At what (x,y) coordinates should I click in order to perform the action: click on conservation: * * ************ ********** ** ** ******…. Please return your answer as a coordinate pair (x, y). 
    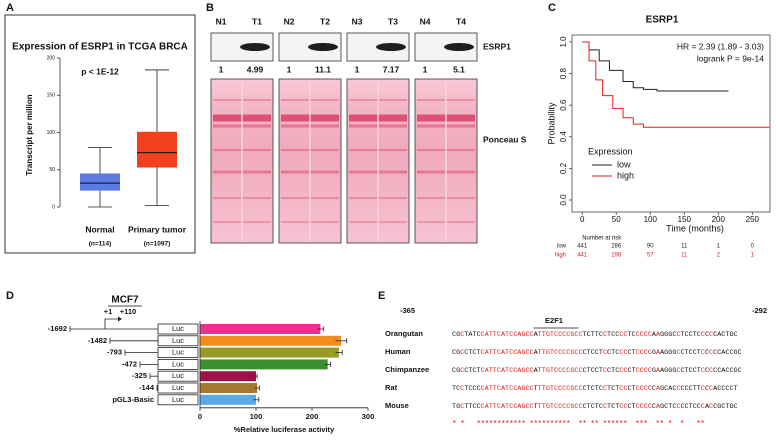
    Looking at the image, I should click on (578, 424).